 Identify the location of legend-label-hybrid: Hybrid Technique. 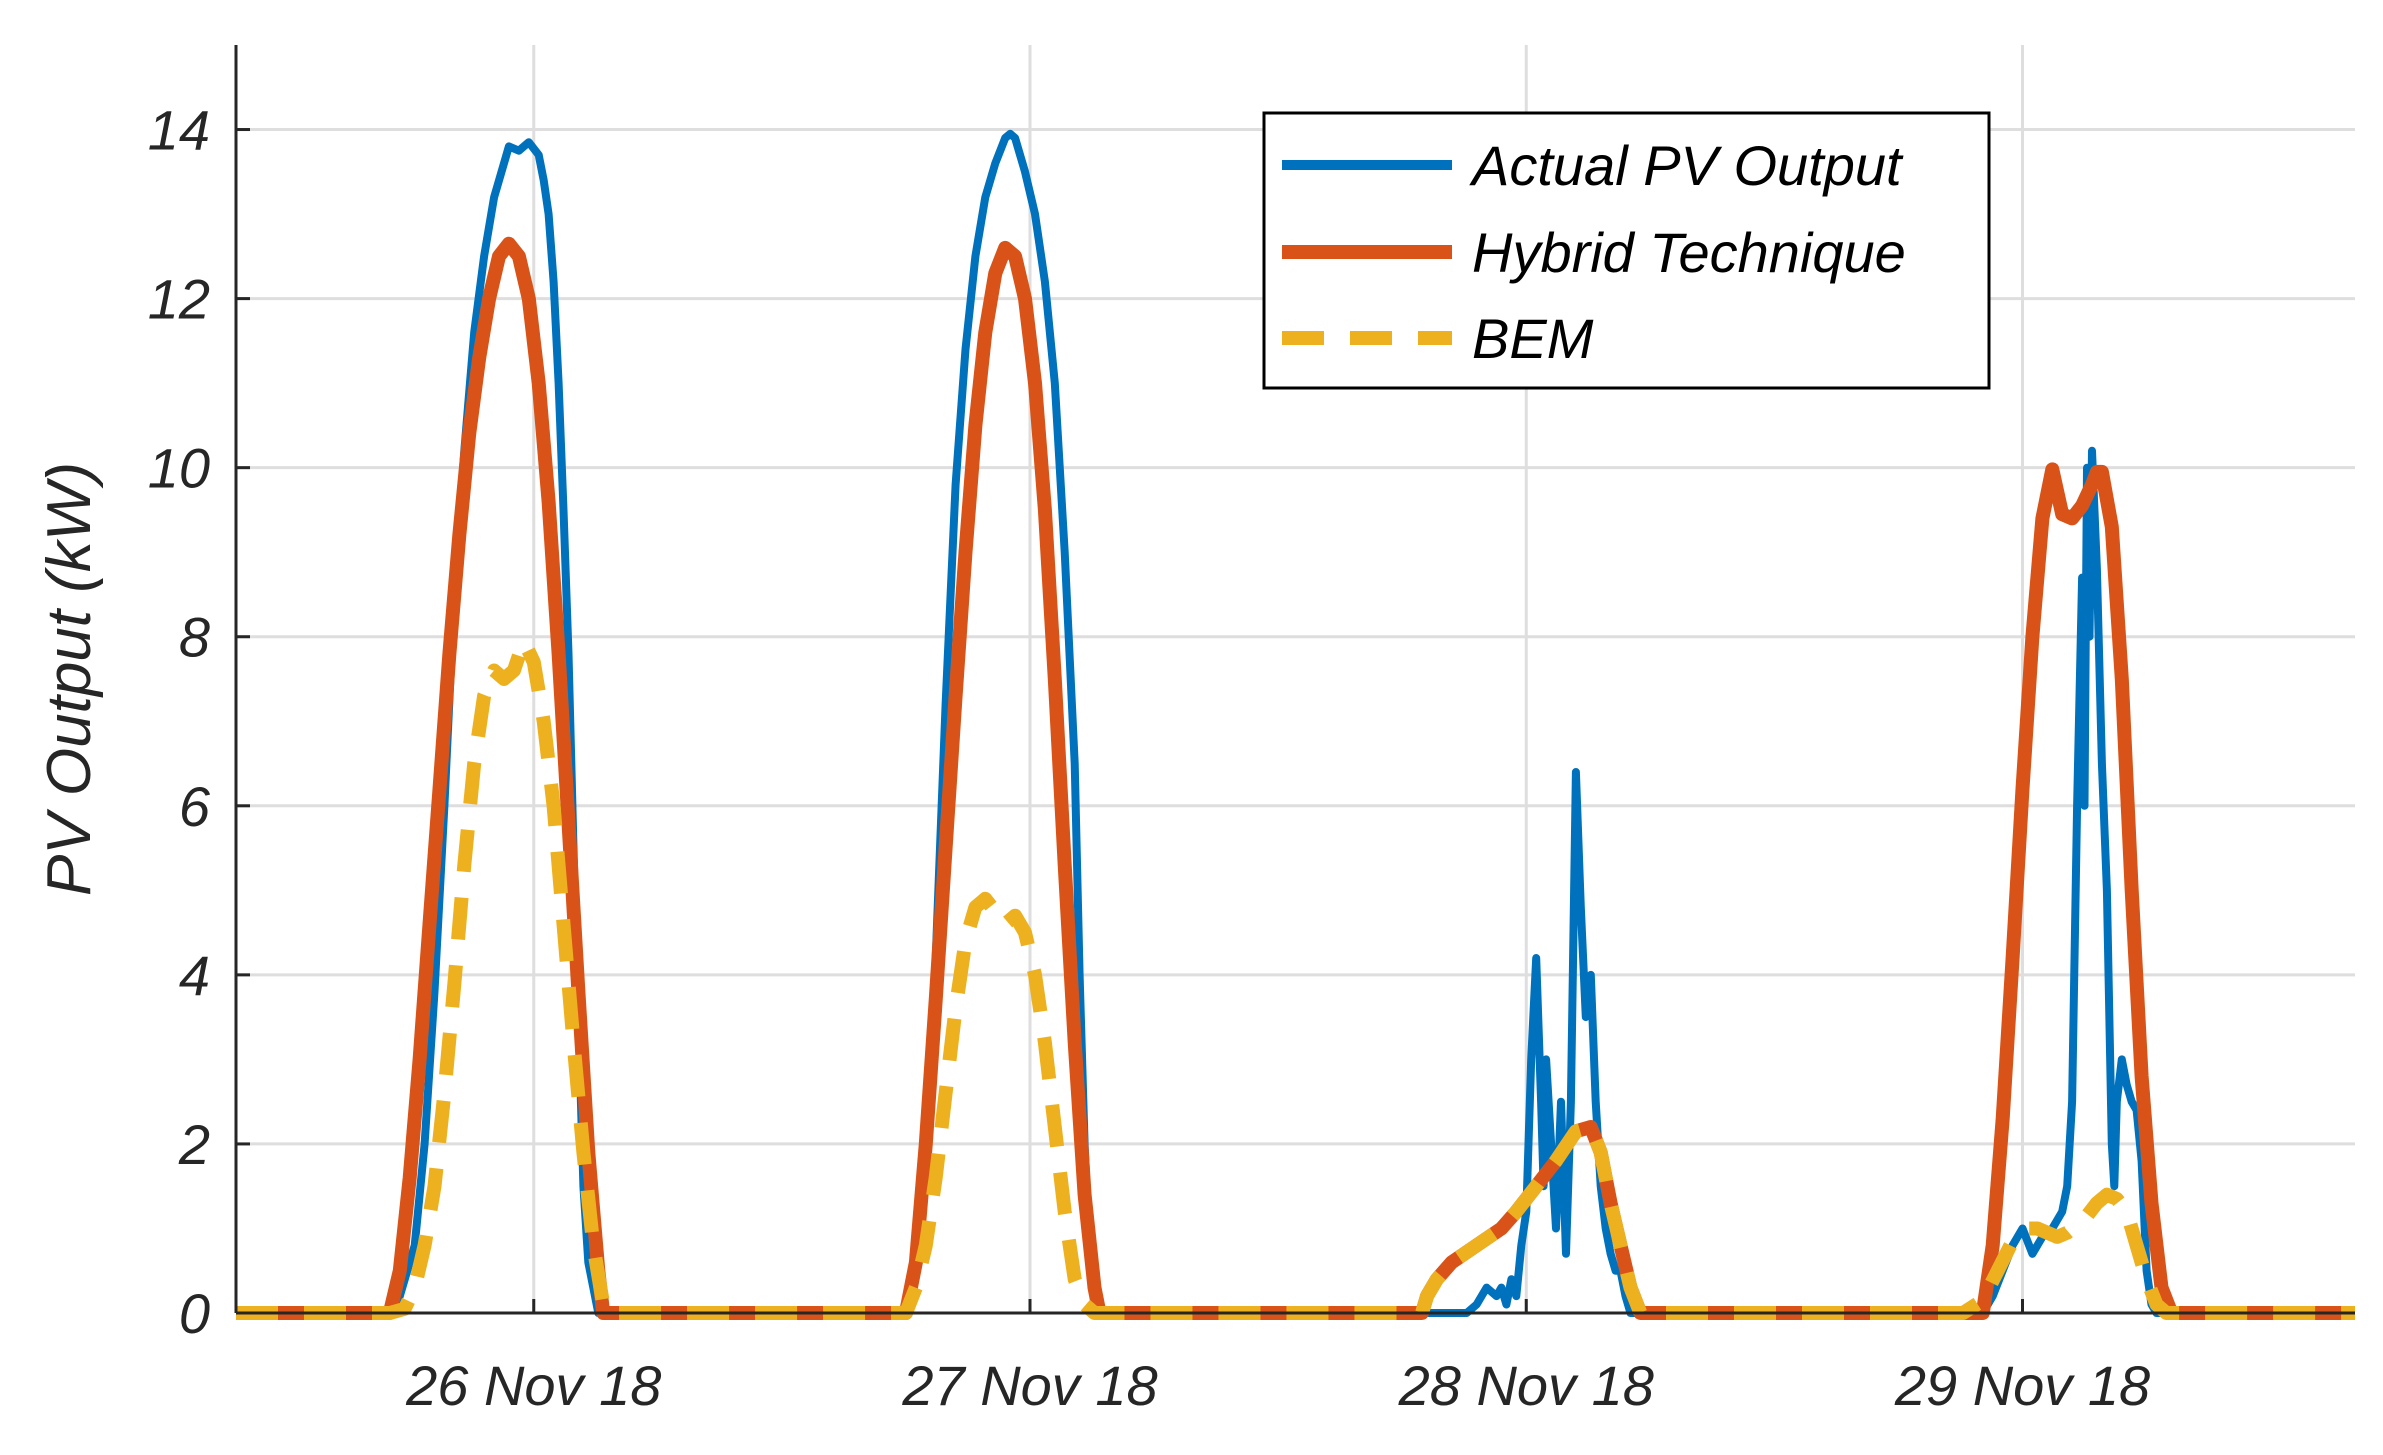
(1689, 252).